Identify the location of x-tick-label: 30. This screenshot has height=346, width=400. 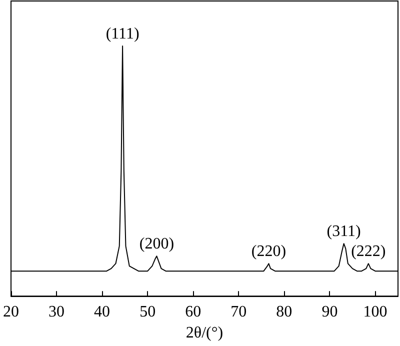
(56, 312).